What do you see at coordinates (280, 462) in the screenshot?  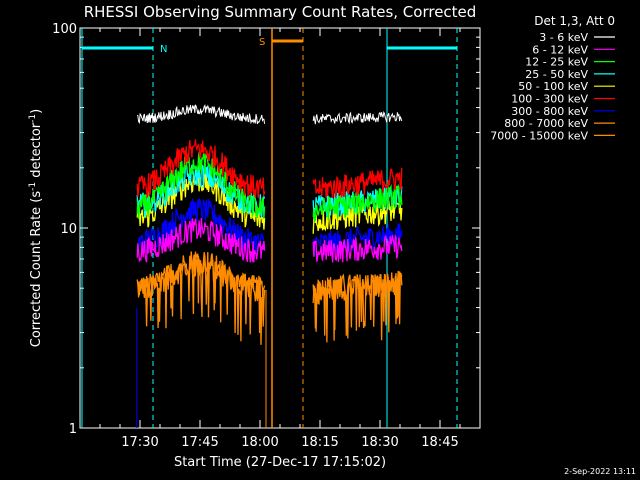 I see `x-axis-label: Start Time (27-Dec-17 17:15:02)` at bounding box center [280, 462].